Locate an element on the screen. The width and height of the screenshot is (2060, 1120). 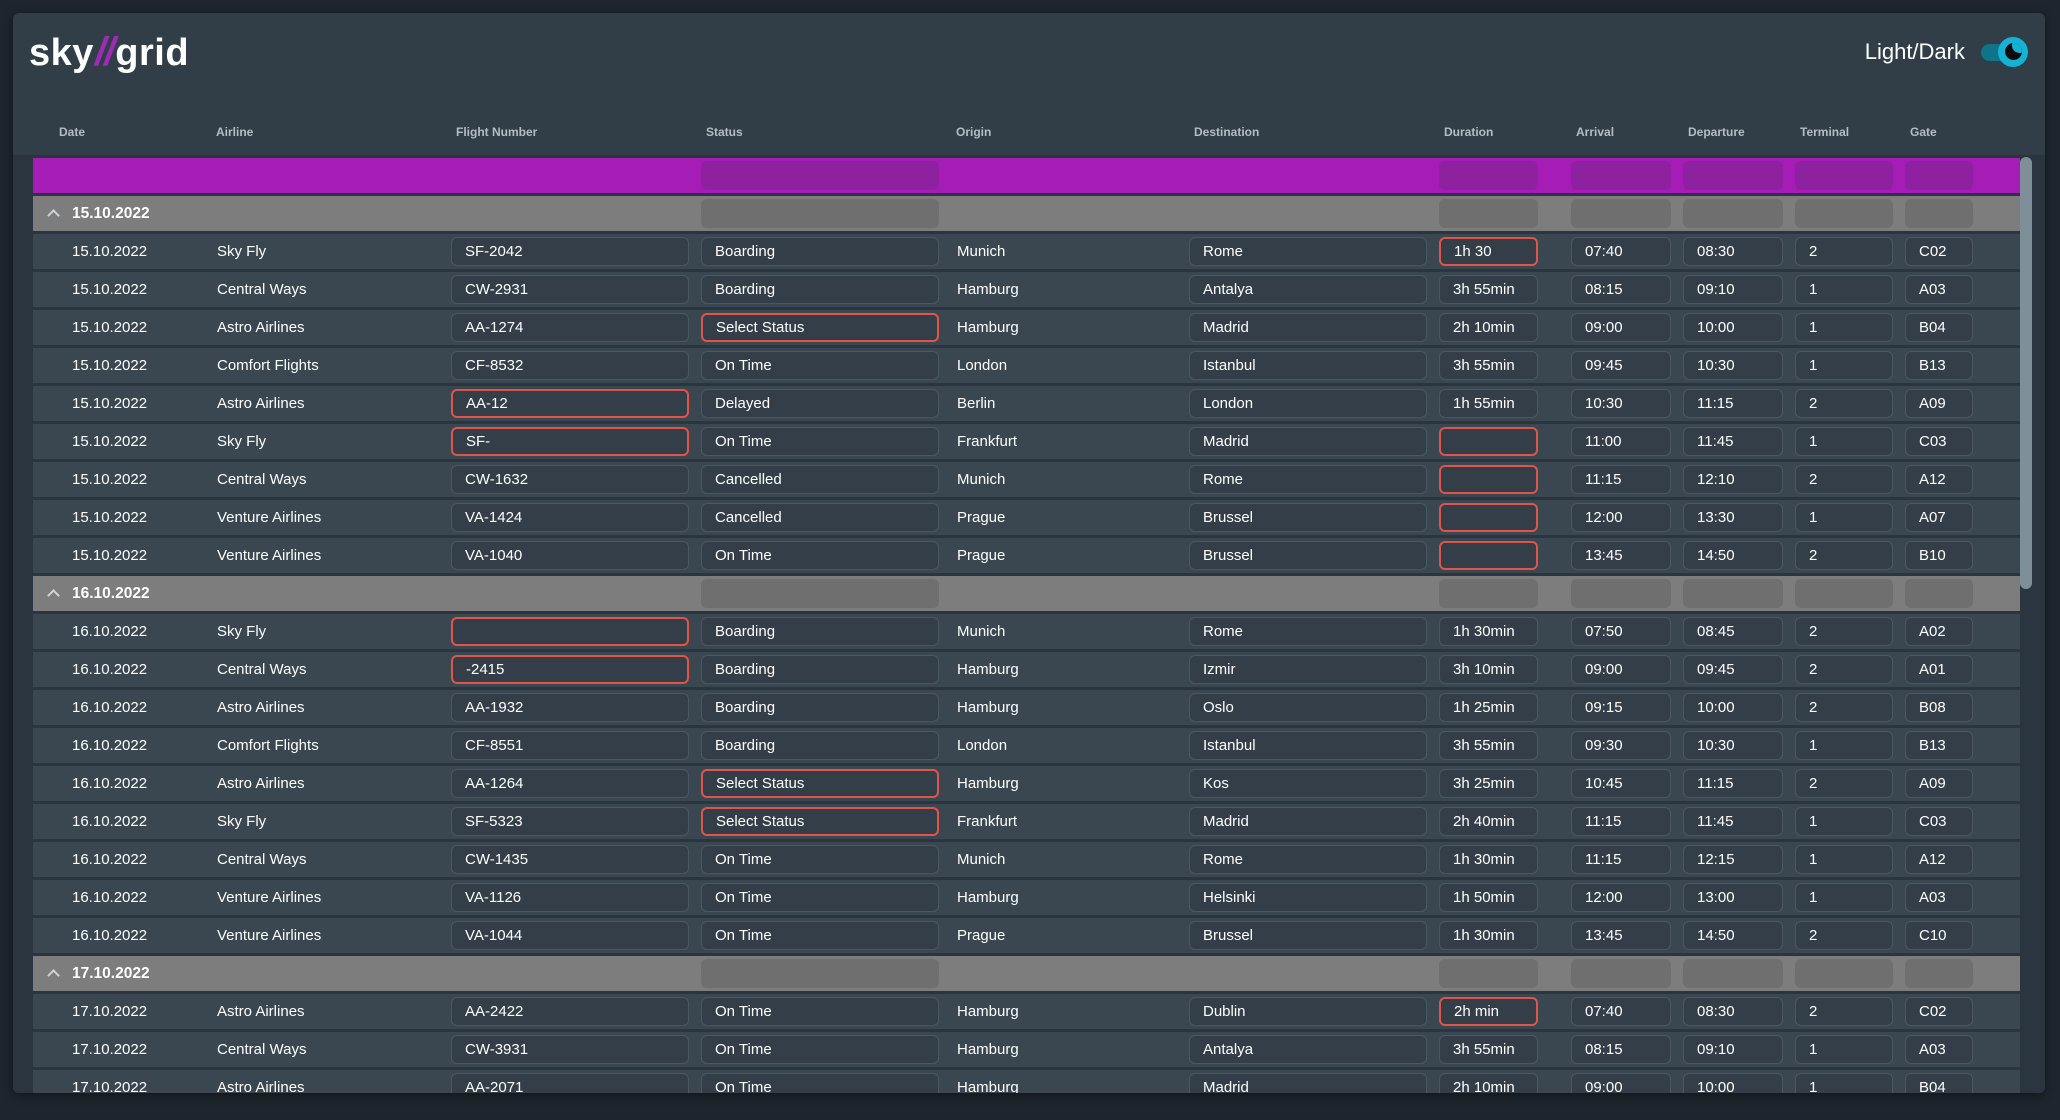
theme-toggle is located at coordinates (2004, 51).